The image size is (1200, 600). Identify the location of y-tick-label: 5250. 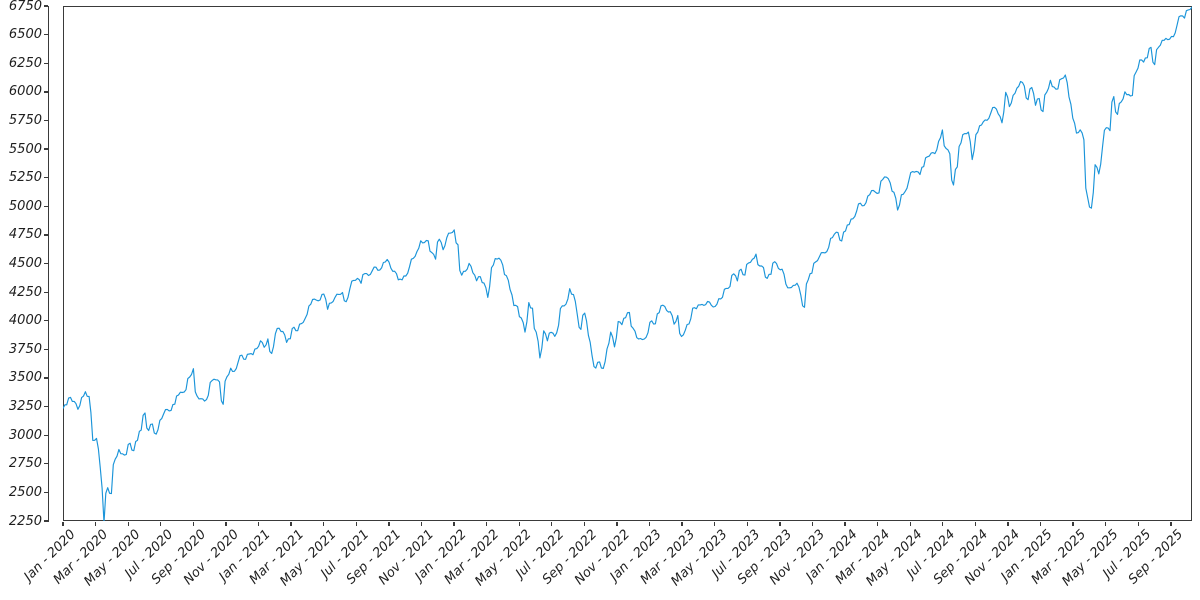
(25, 178).